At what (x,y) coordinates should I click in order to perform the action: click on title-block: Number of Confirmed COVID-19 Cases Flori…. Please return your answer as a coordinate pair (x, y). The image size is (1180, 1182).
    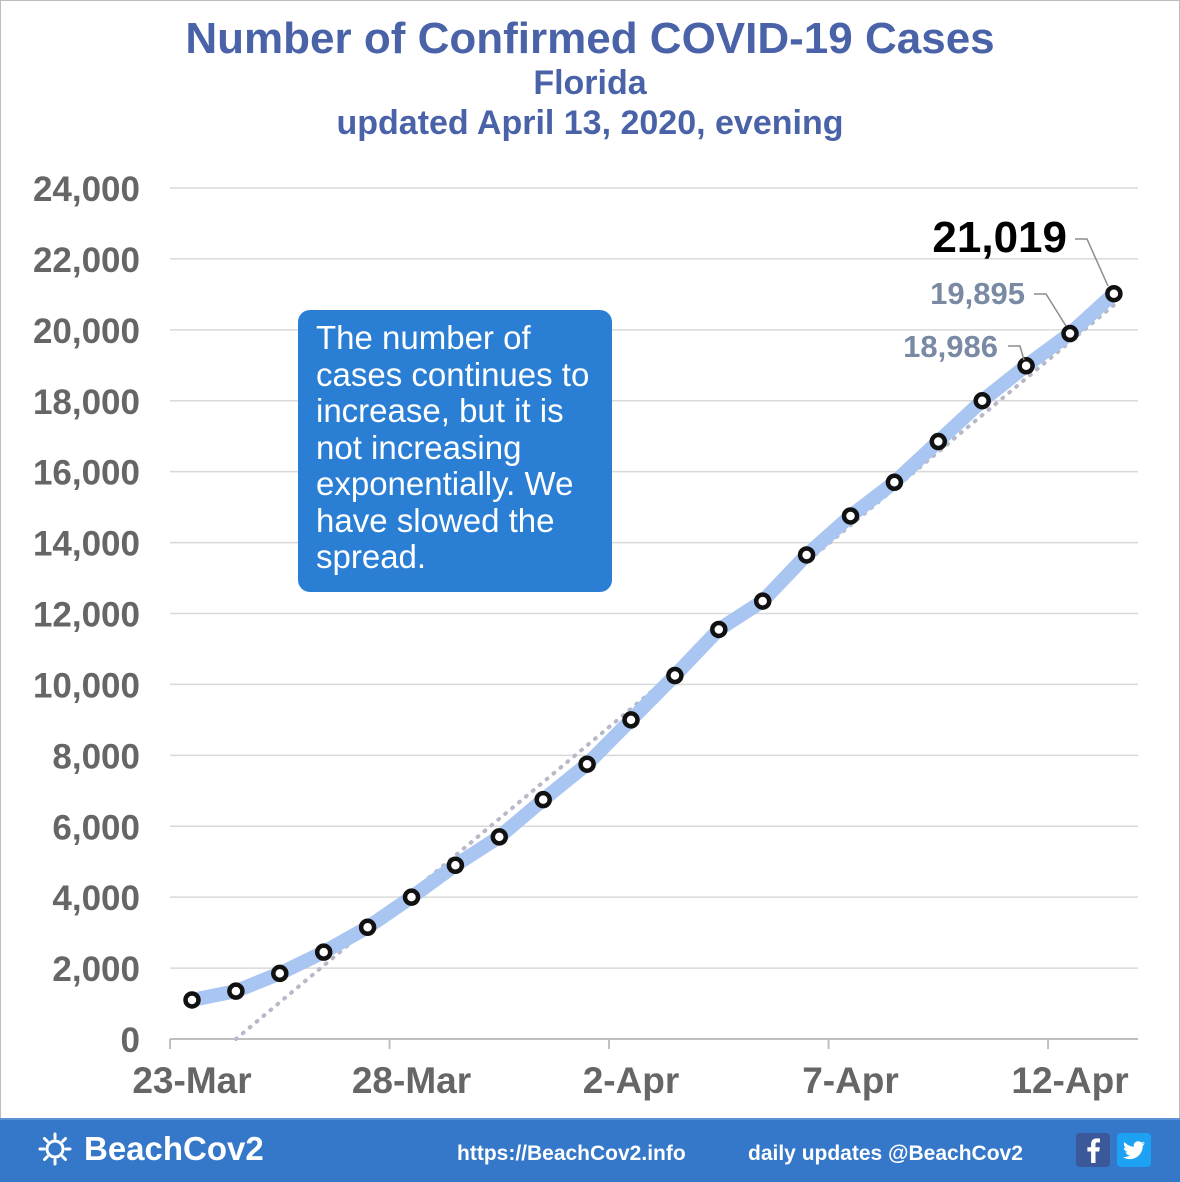
    Looking at the image, I should click on (590, 79).